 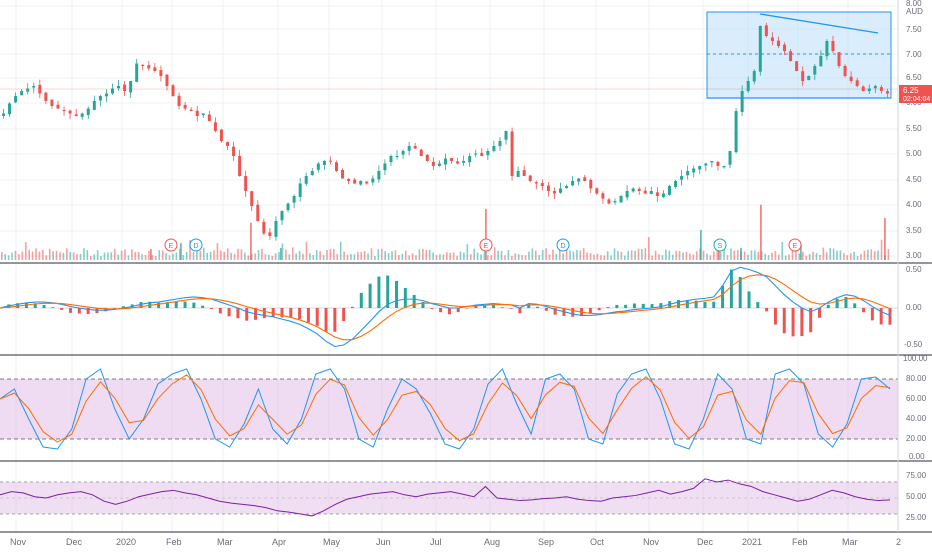 What do you see at coordinates (449, 498) in the screenshot?
I see `rsi-band` at bounding box center [449, 498].